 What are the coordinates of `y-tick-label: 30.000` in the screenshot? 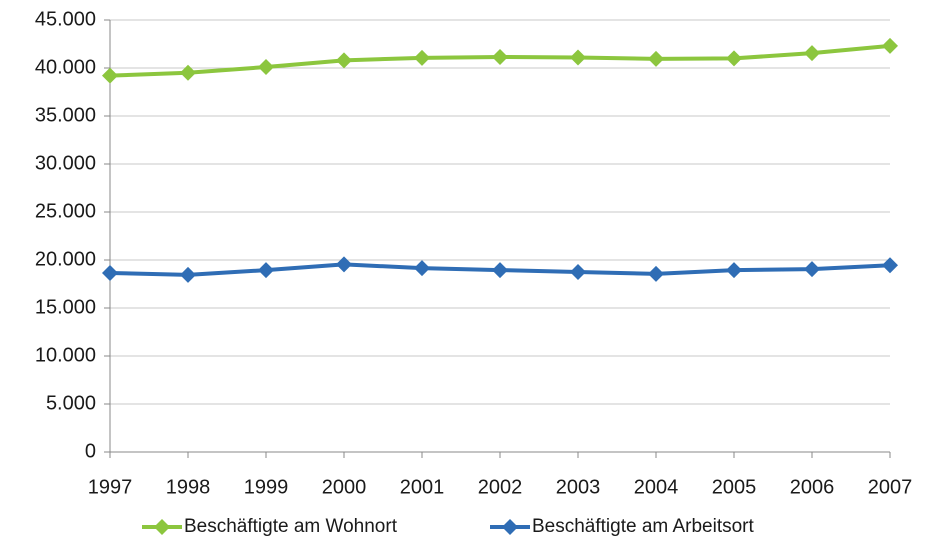 It's located at (65, 163).